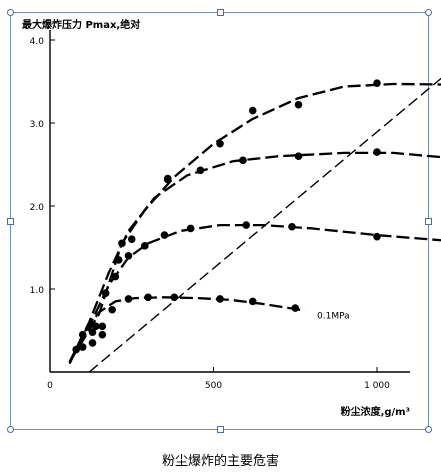 The height and width of the screenshot is (472, 441). Describe the element at coordinates (37, 291) in the screenshot. I see `y-tick-label: 1.0` at that location.